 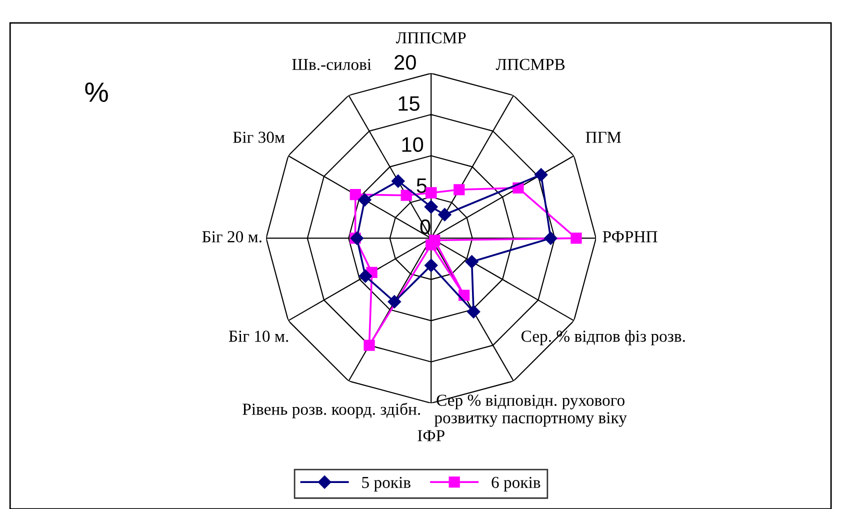 I want to click on spoke-label: ПГМ, so click(x=604, y=137).